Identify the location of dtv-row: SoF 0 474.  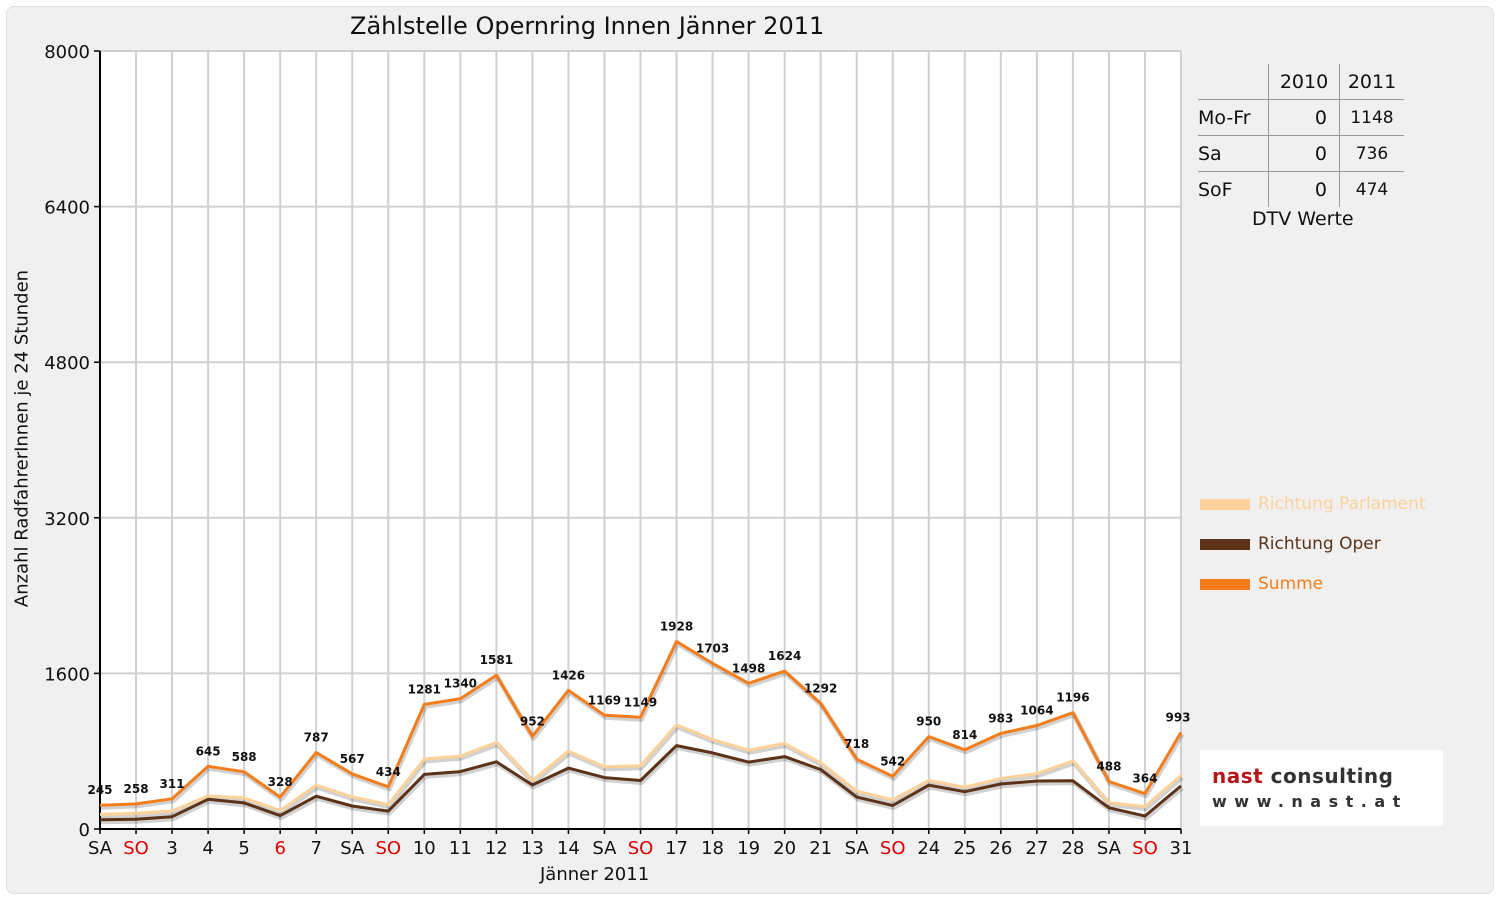
(1301, 189).